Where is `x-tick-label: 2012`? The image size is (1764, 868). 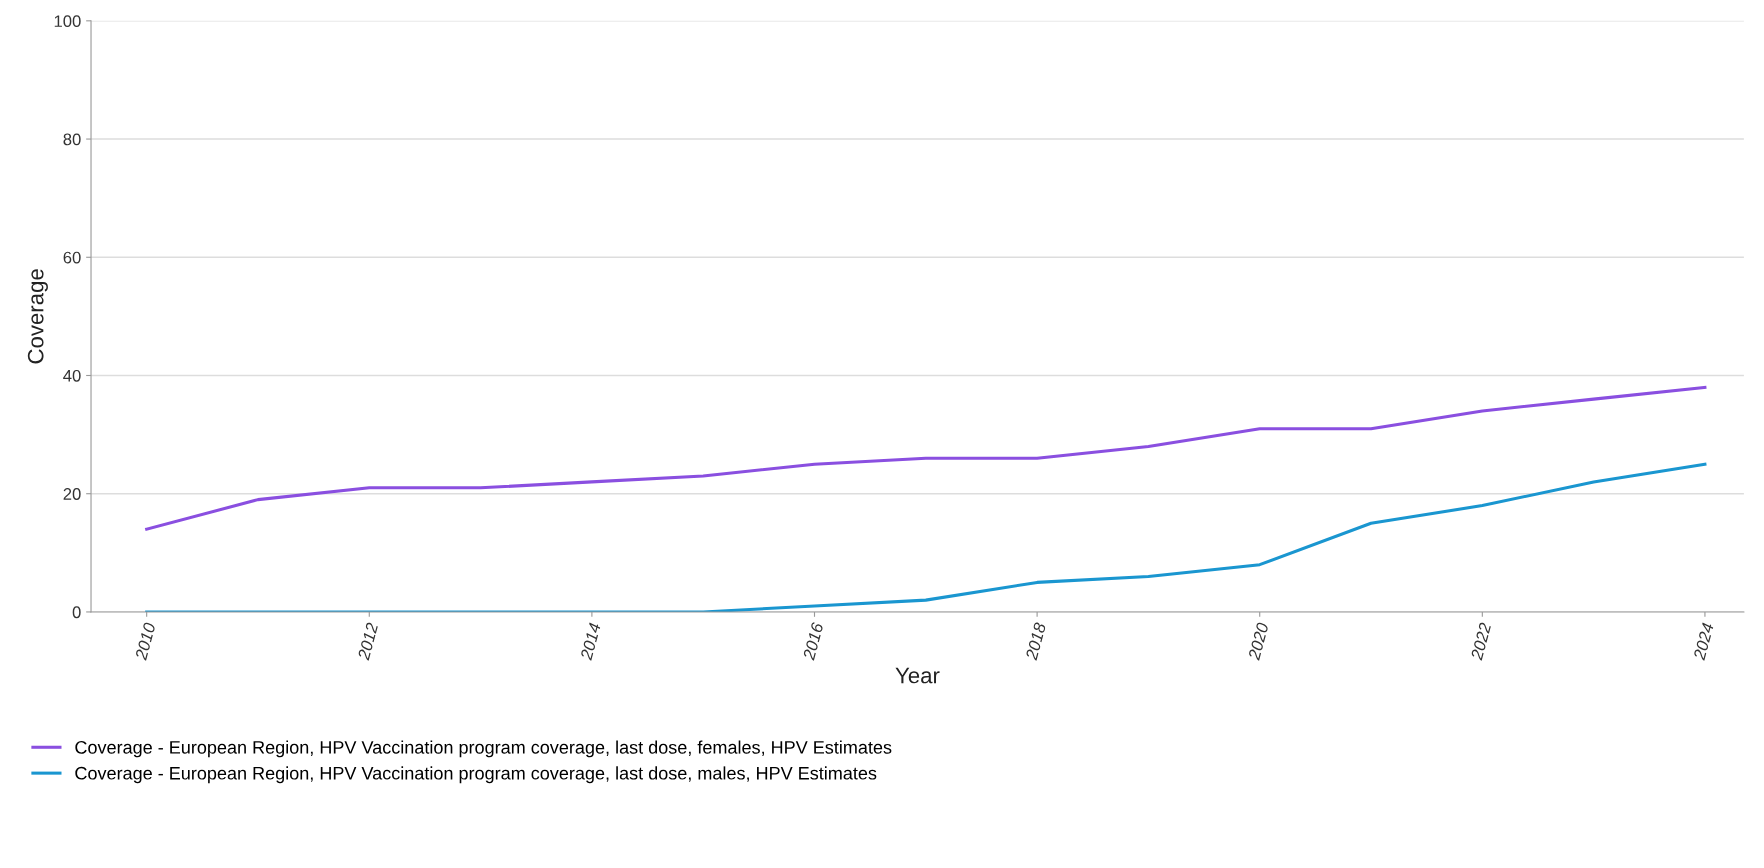
x-tick-label: 2012 is located at coordinates (368, 641).